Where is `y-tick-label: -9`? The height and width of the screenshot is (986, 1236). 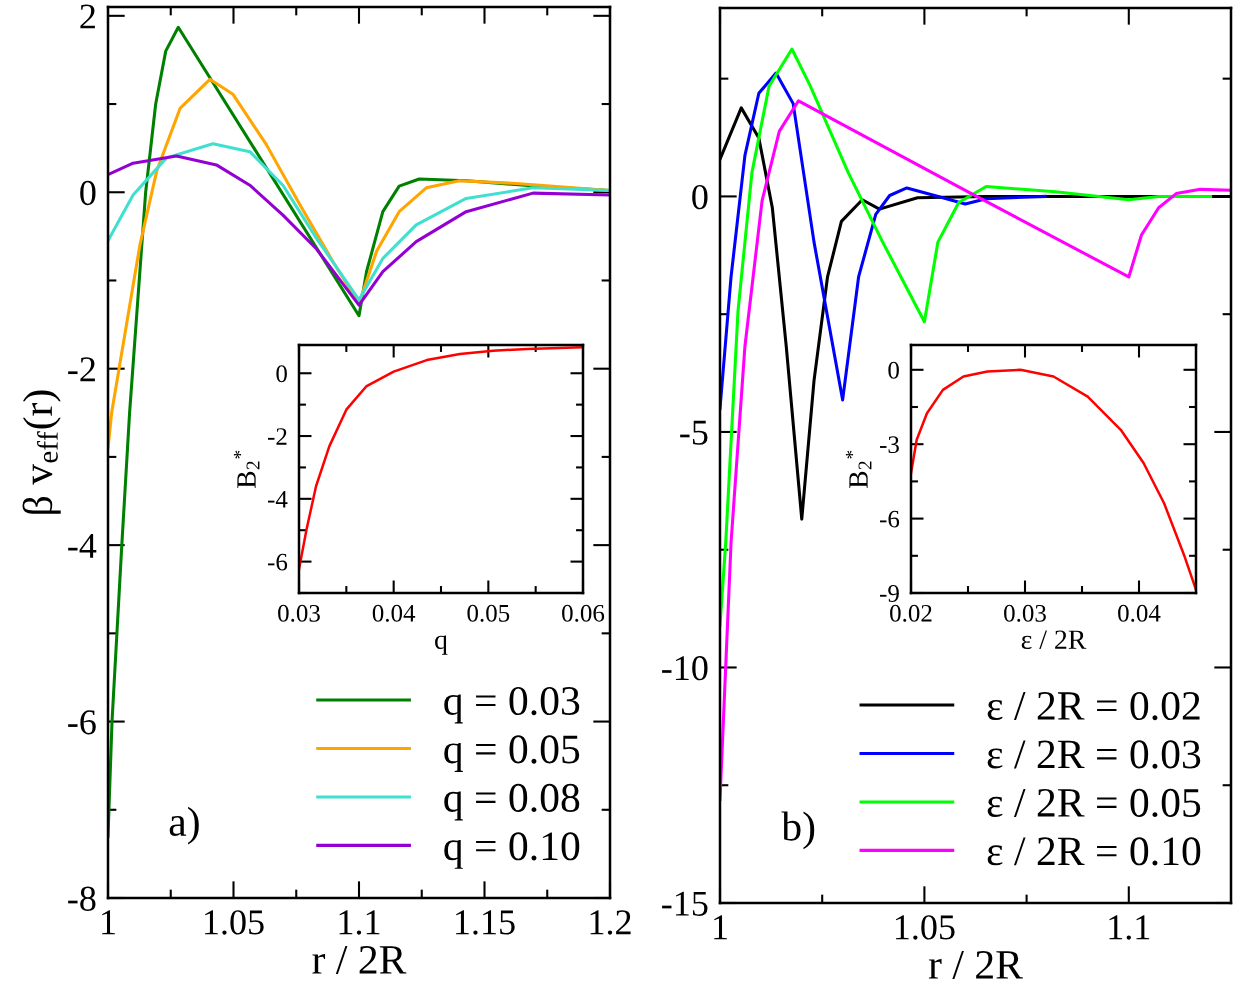 y-tick-label: -9 is located at coordinates (889, 593).